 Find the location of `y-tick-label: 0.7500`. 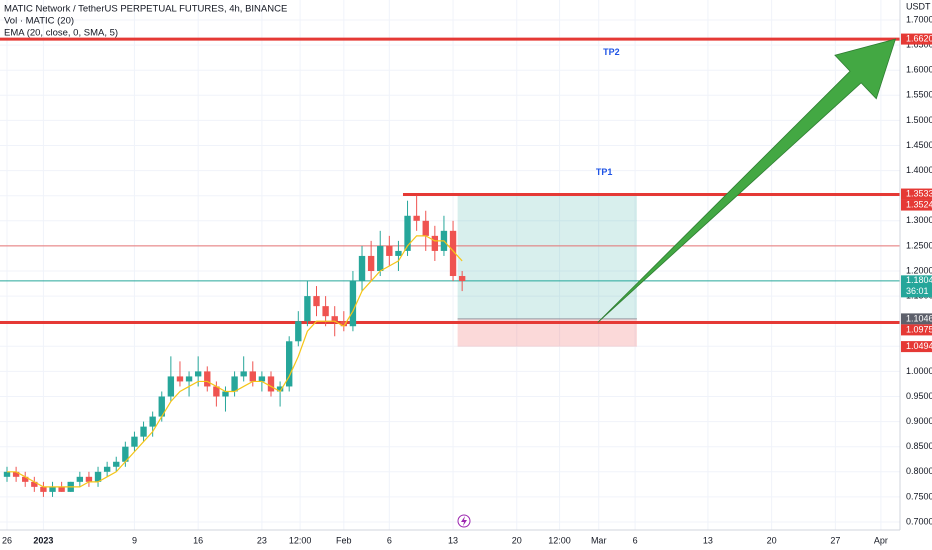

y-tick-label: 0.7500 is located at coordinates (919, 496).